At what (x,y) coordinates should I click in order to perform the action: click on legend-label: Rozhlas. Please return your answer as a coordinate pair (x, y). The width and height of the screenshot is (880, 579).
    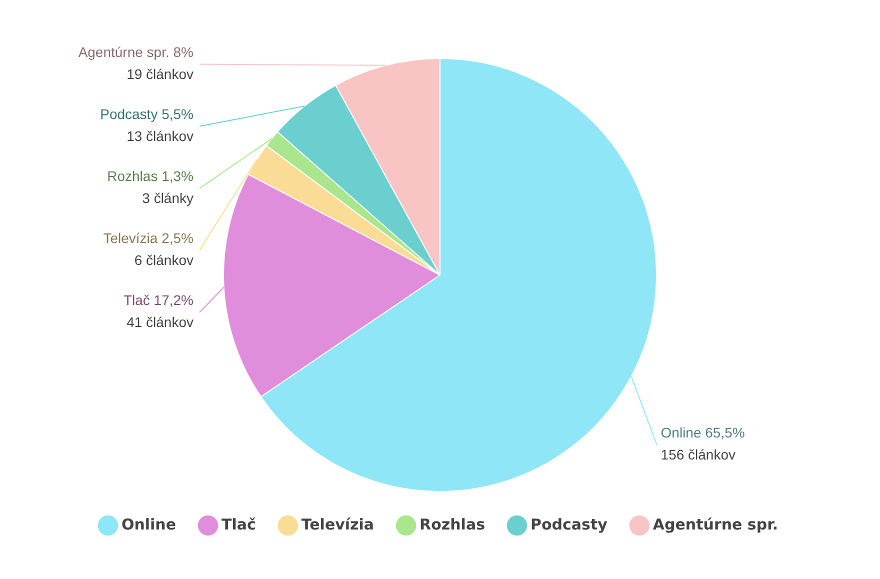
    Looking at the image, I should click on (453, 524).